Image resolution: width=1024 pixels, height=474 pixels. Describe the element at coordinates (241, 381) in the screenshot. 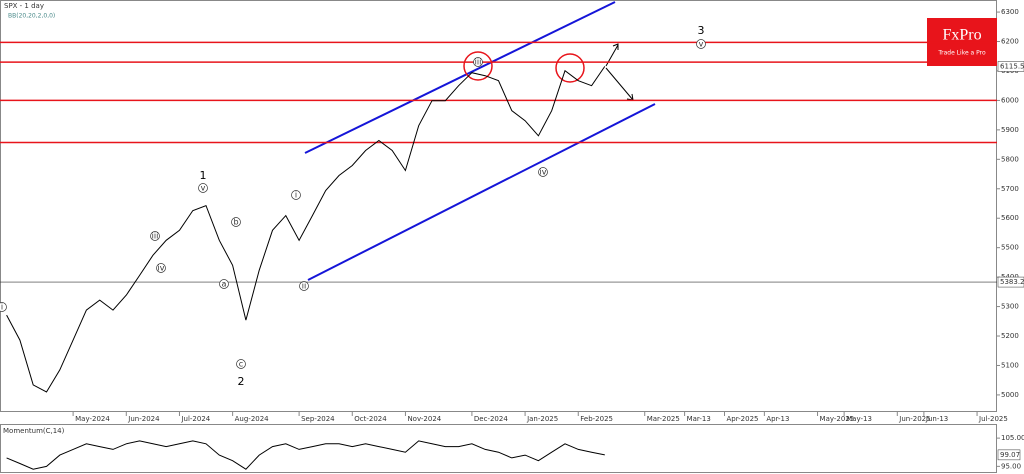

I see `wave-label: 2` at that location.